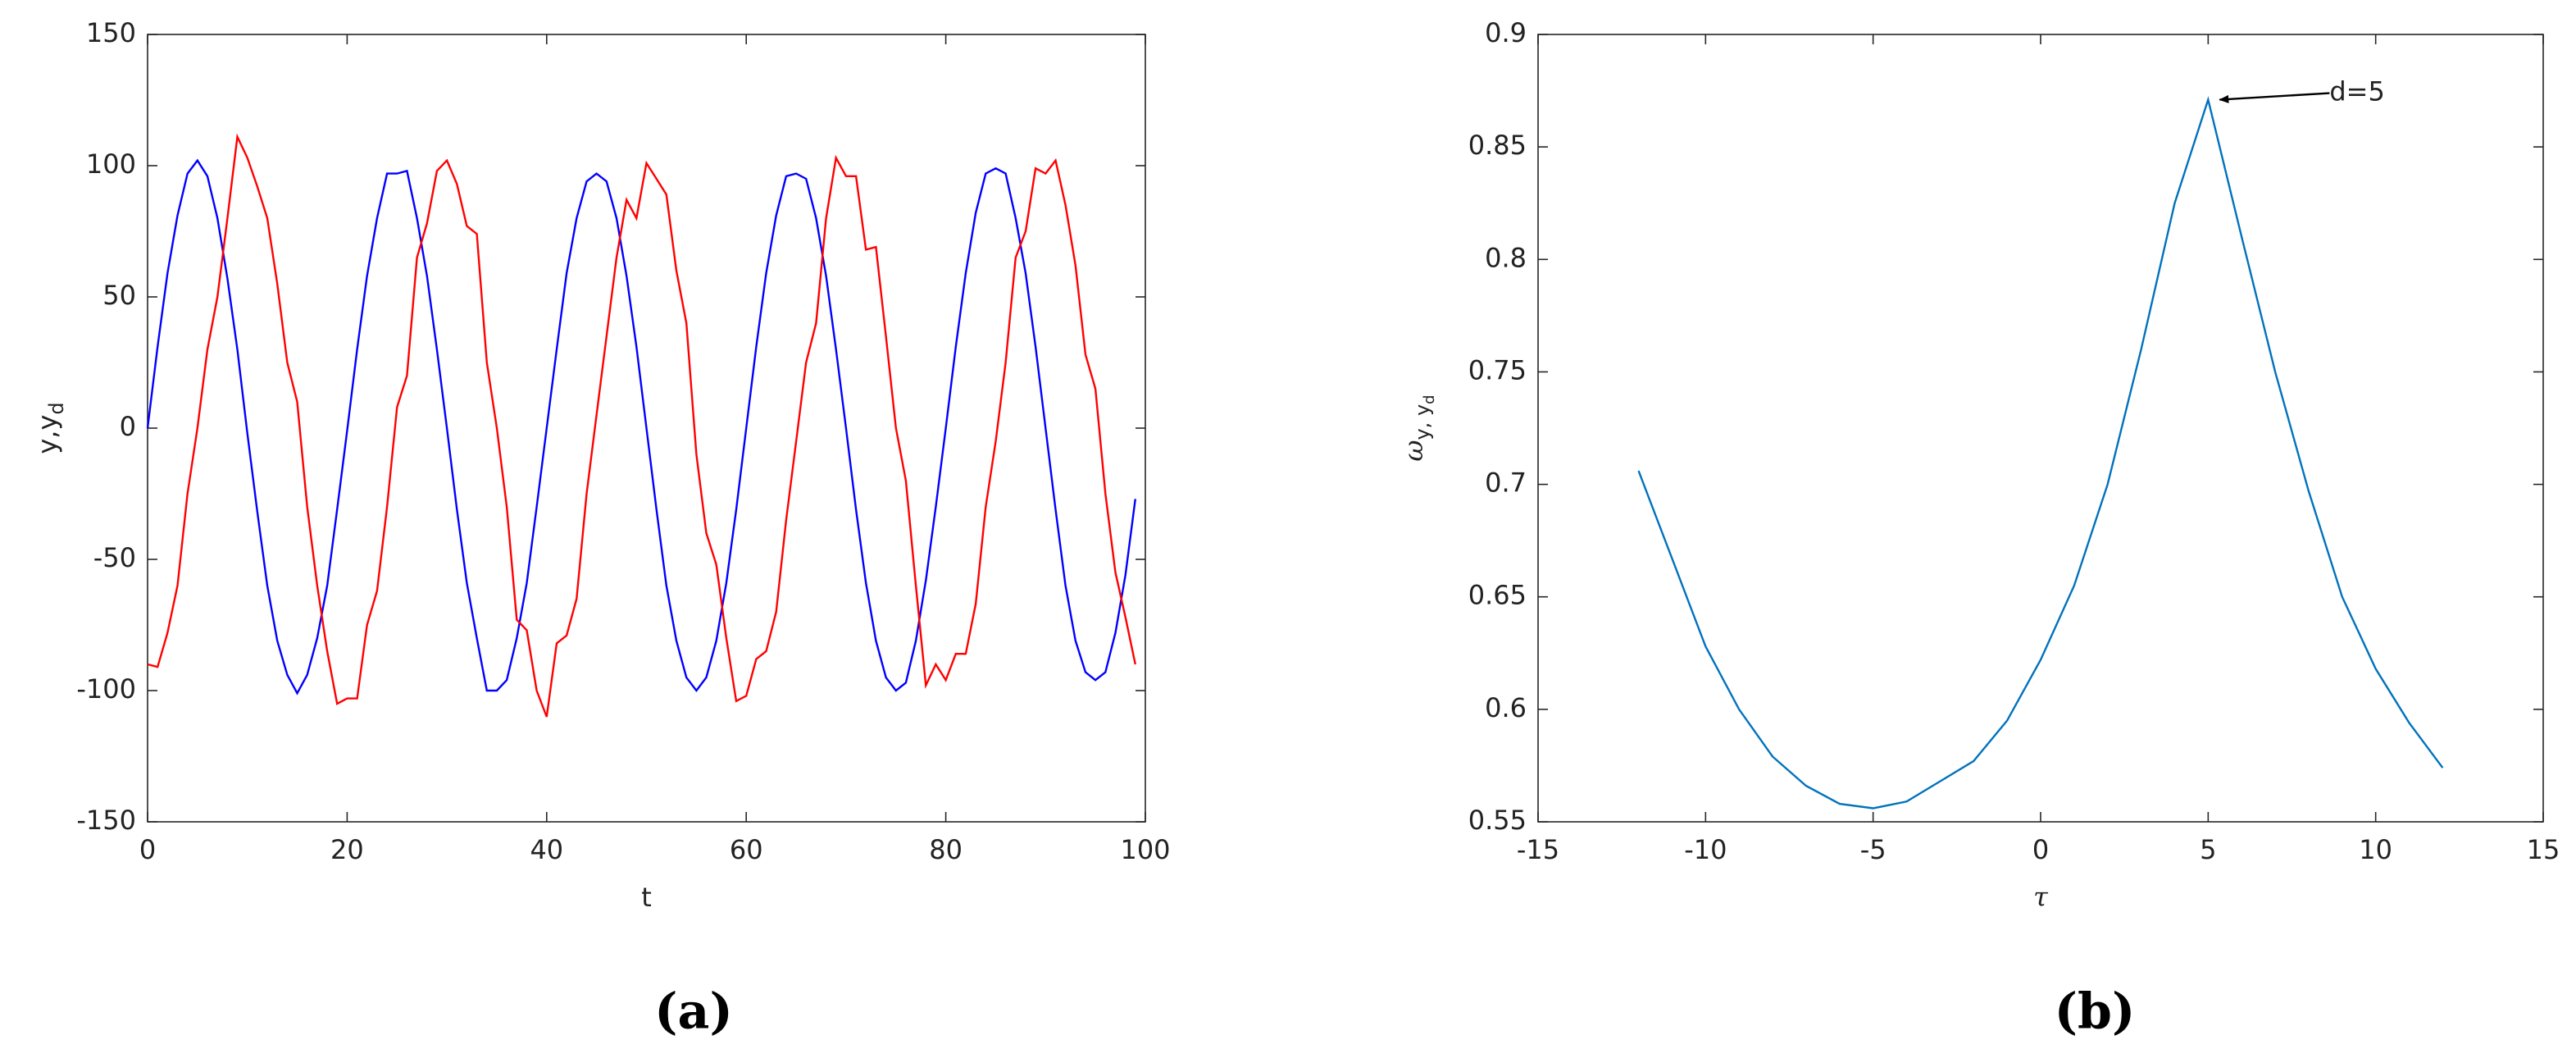  I want to click on y-axis-label: ωy, yd, so click(1418, 428).